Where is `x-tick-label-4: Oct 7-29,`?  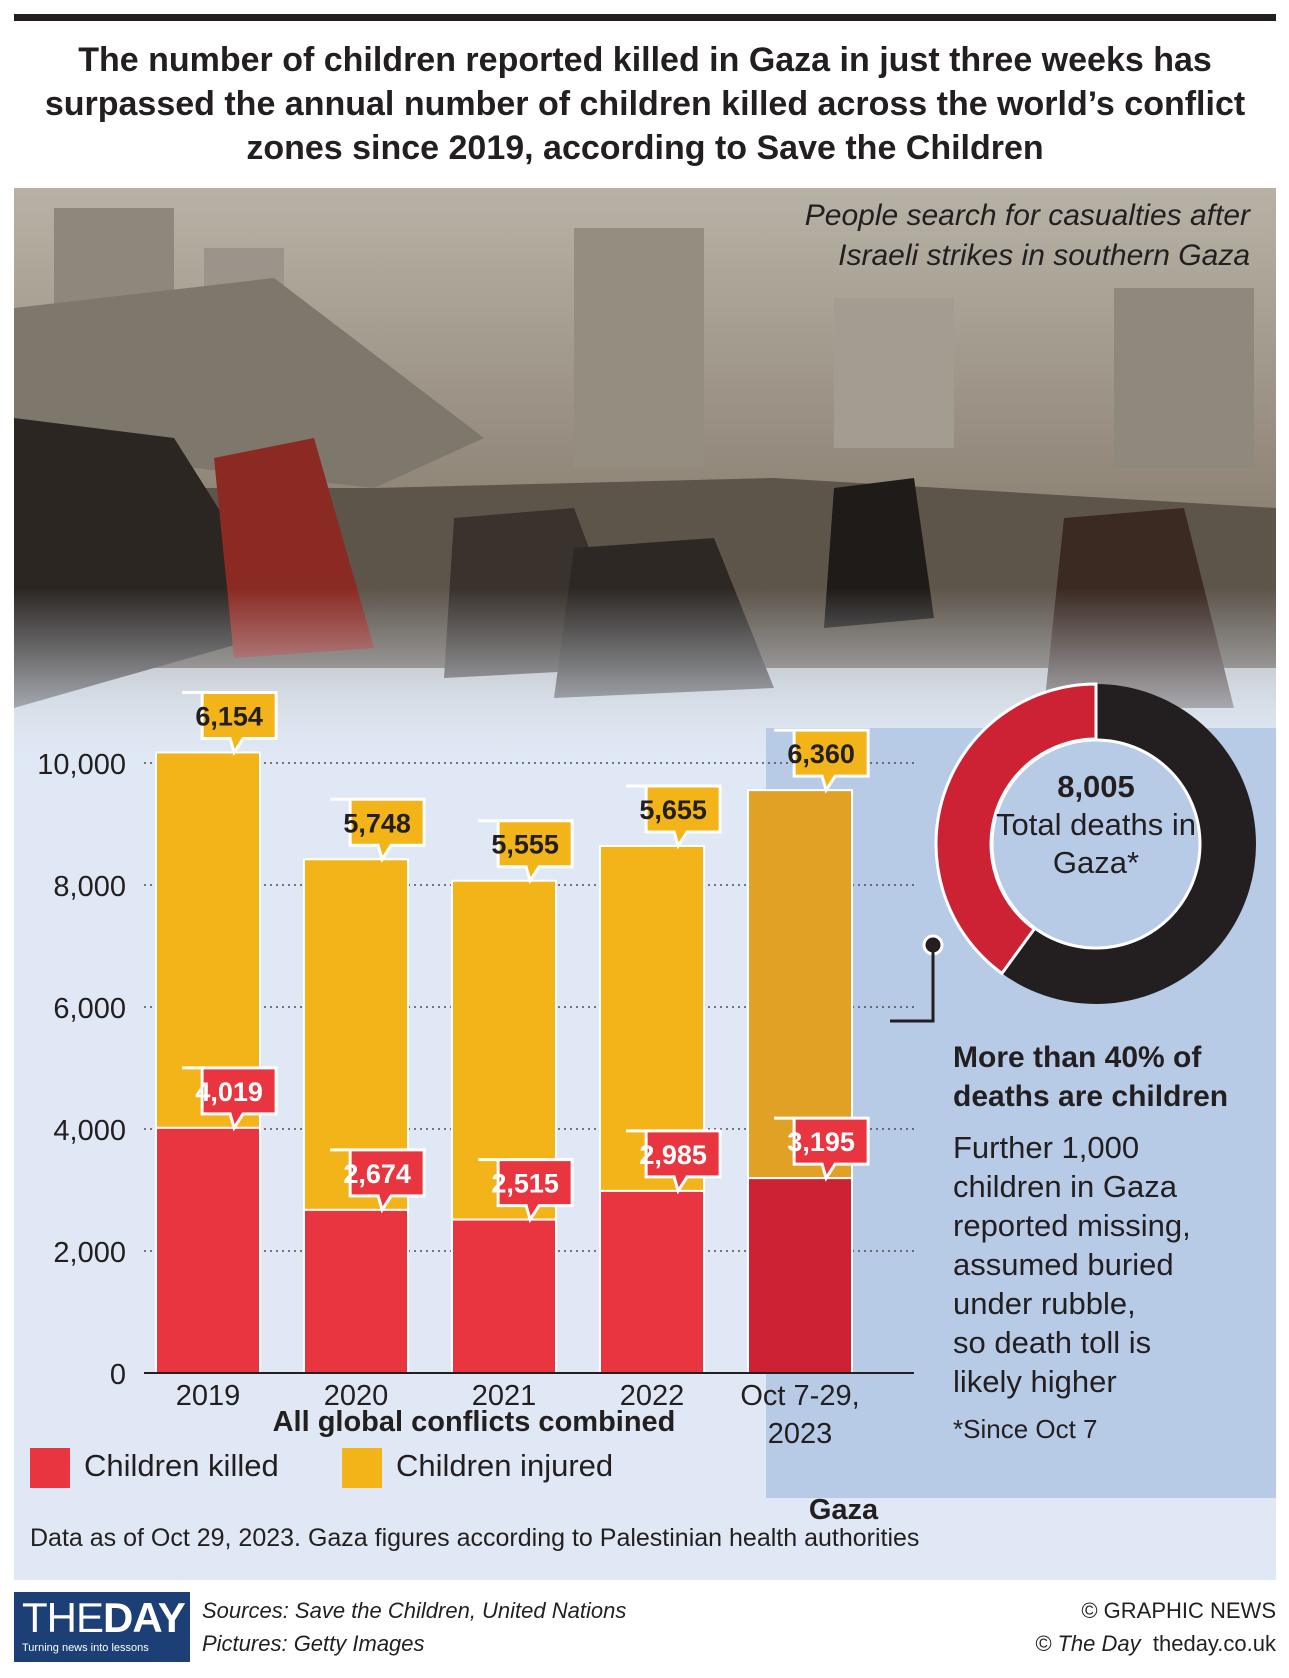
x-tick-label-4: Oct 7-29, is located at coordinates (799, 1396).